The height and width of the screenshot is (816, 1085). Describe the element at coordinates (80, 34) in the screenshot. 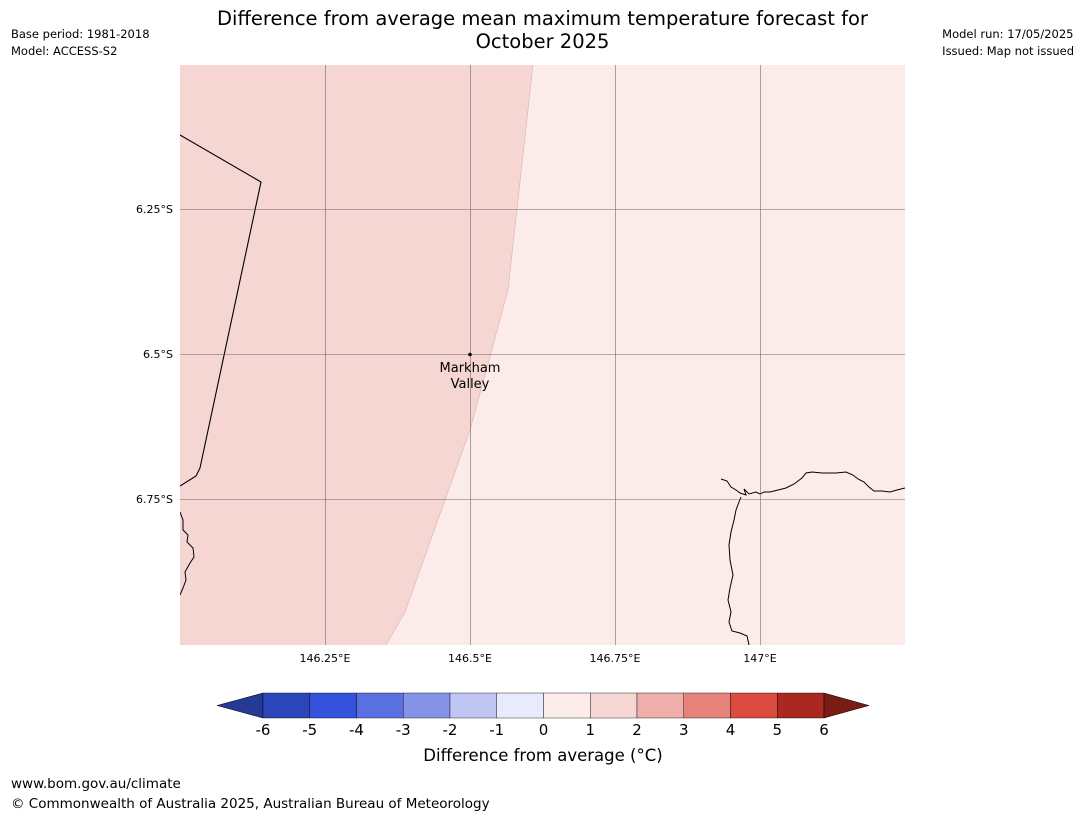

I see `base-period-text: Base period: 1981-2018` at that location.